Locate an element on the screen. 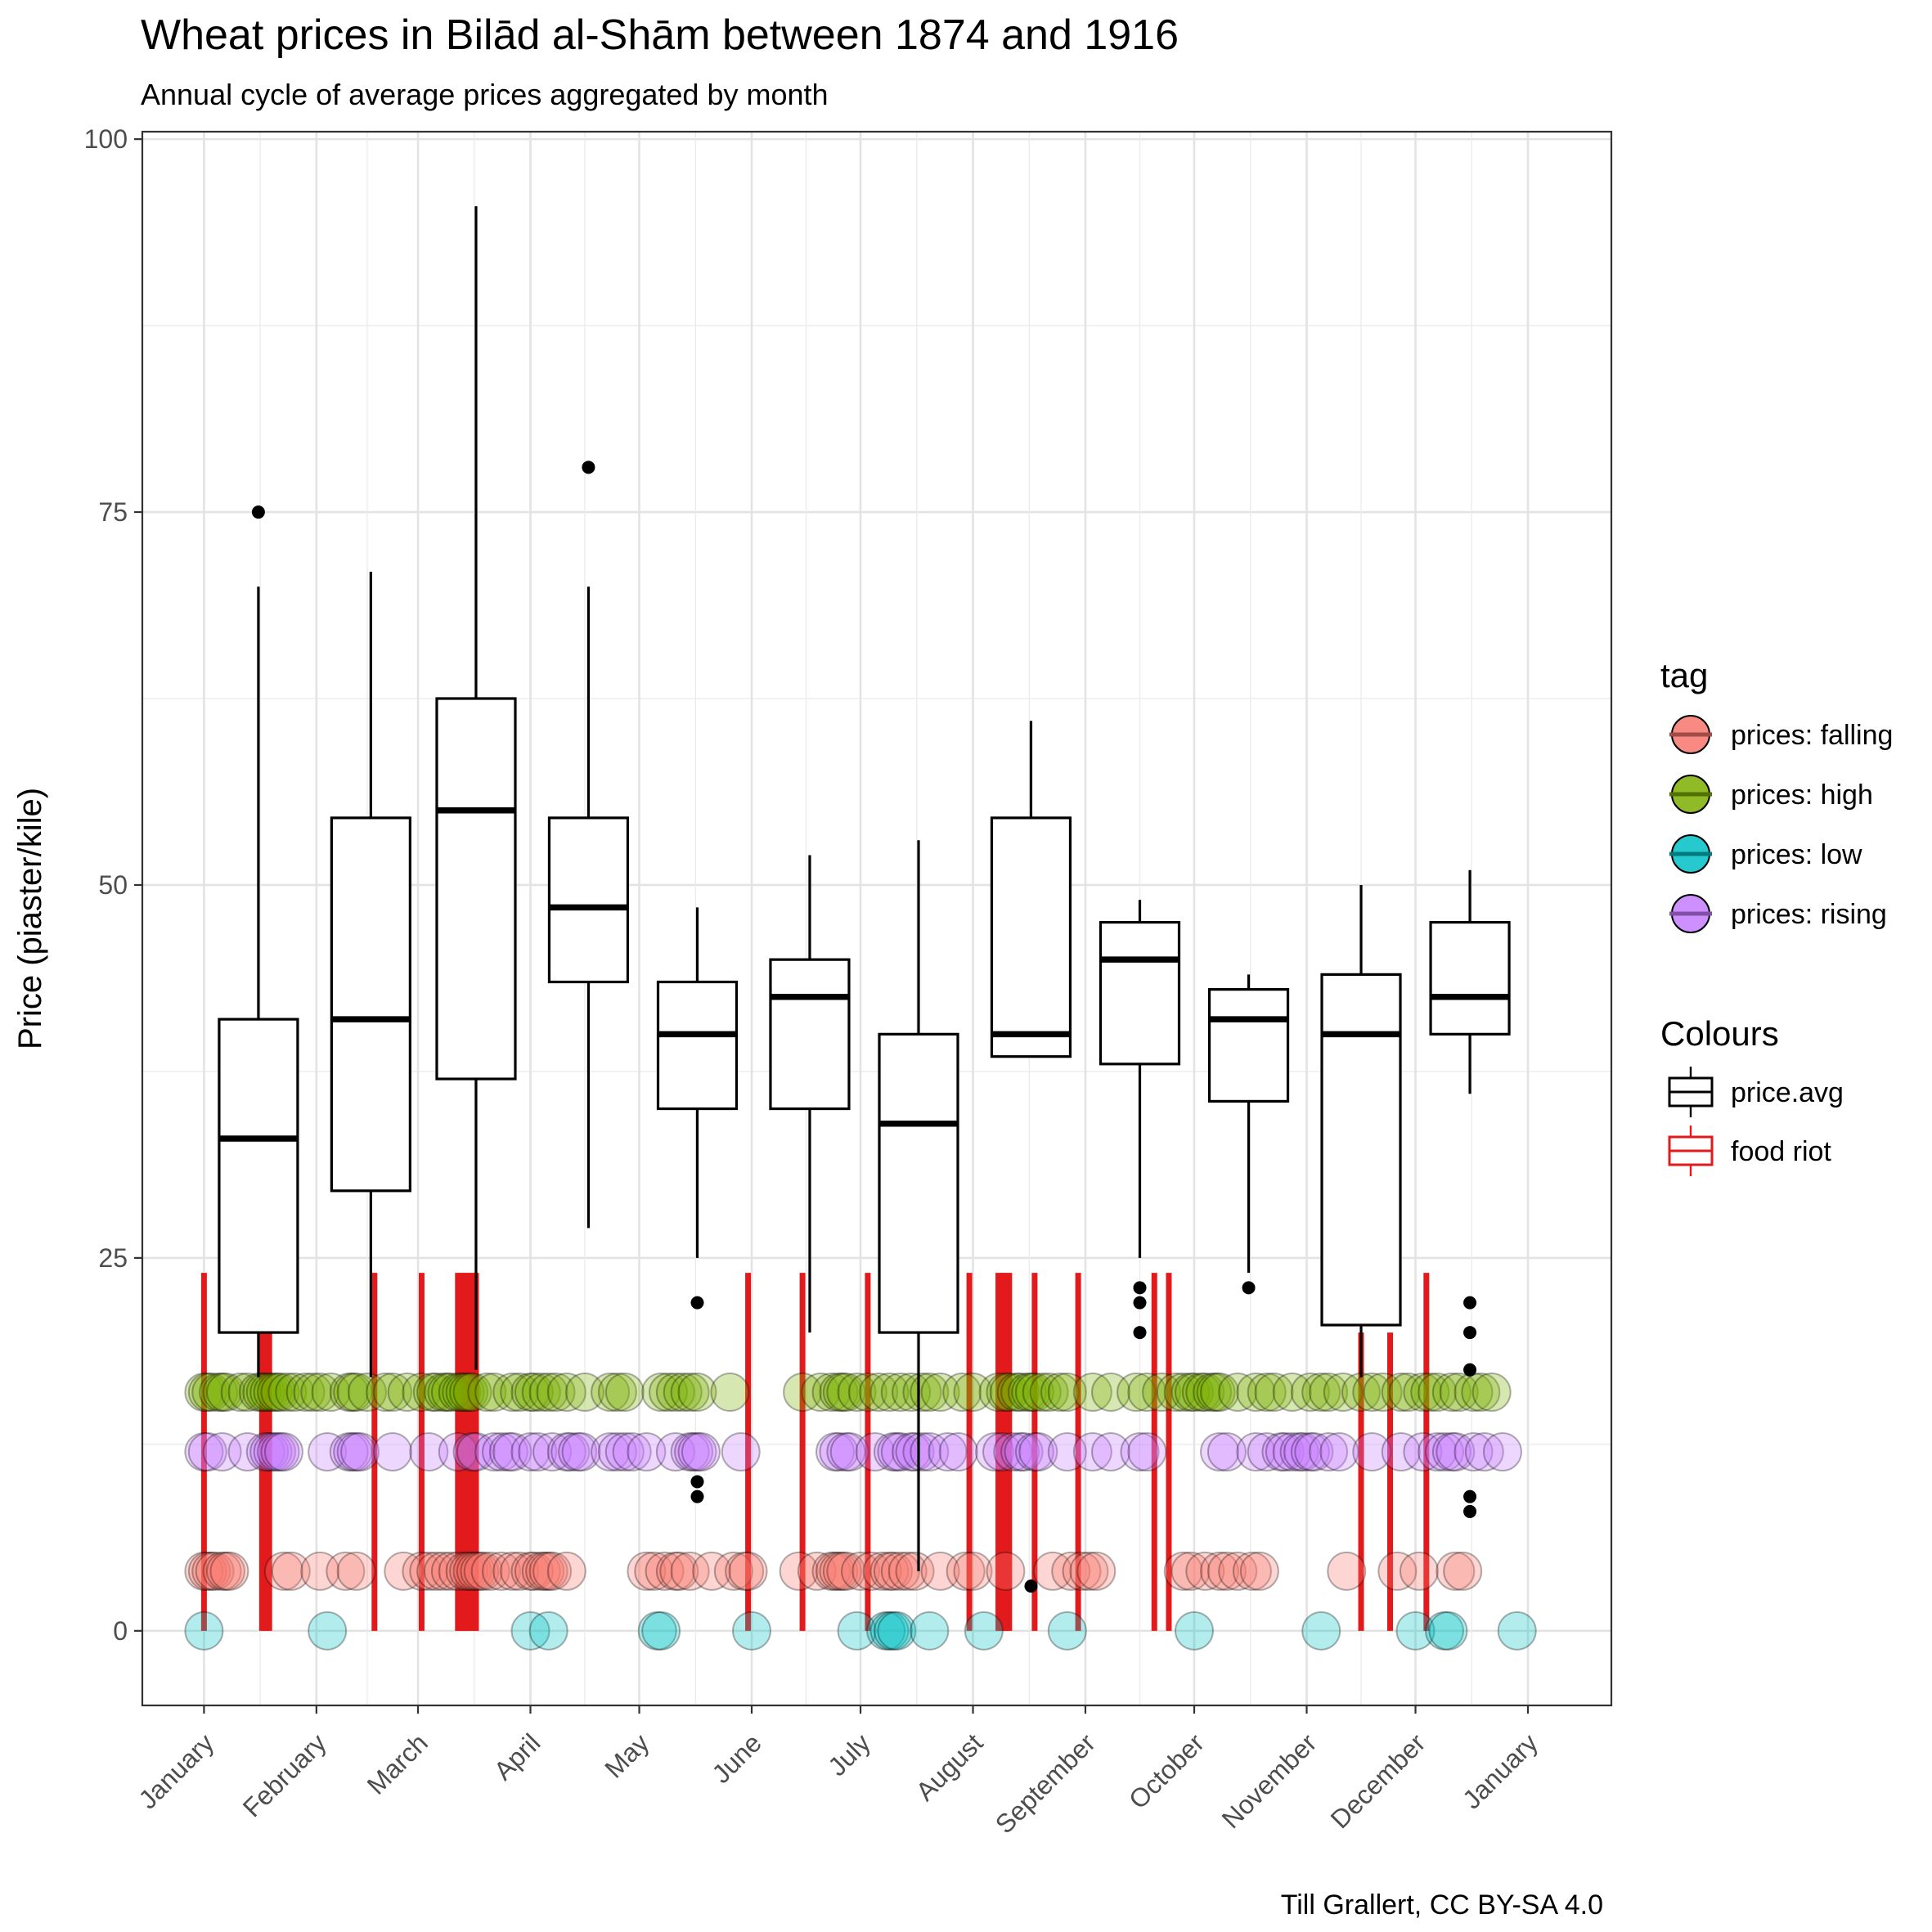  legend-label: prices: falling is located at coordinates (1812, 736).